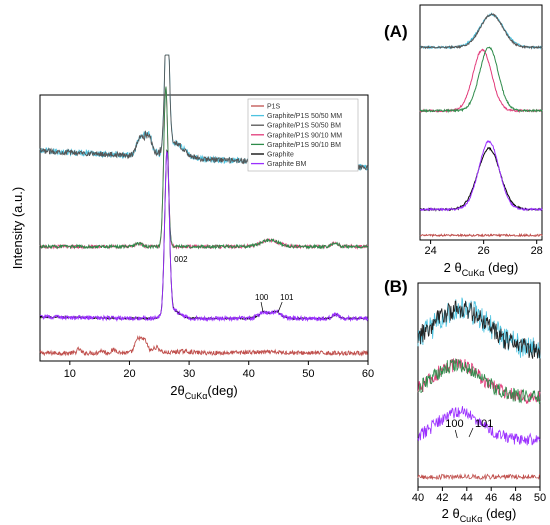 Image resolution: width=550 pixels, height=525 pixels. What do you see at coordinates (481, 269) in the screenshot?
I see `inset-a-x-axis-title: 2 θCuKα (deg)` at bounding box center [481, 269].